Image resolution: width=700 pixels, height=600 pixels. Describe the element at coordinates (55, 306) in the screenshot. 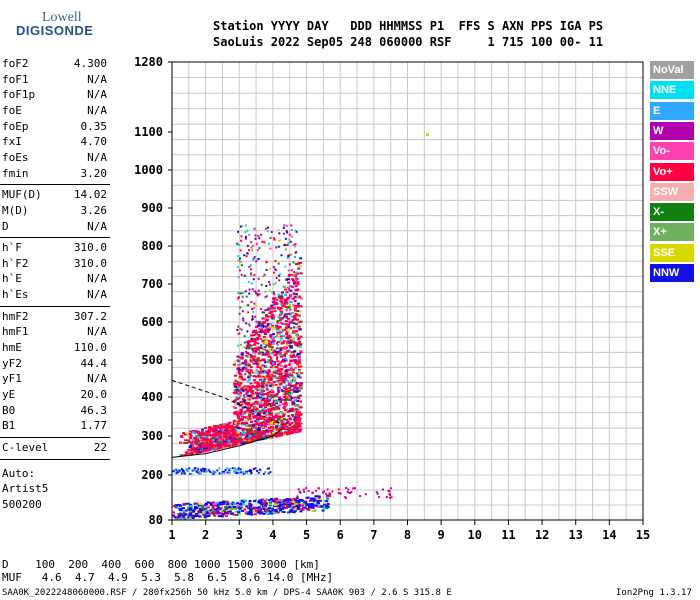

I see `separator` at that location.